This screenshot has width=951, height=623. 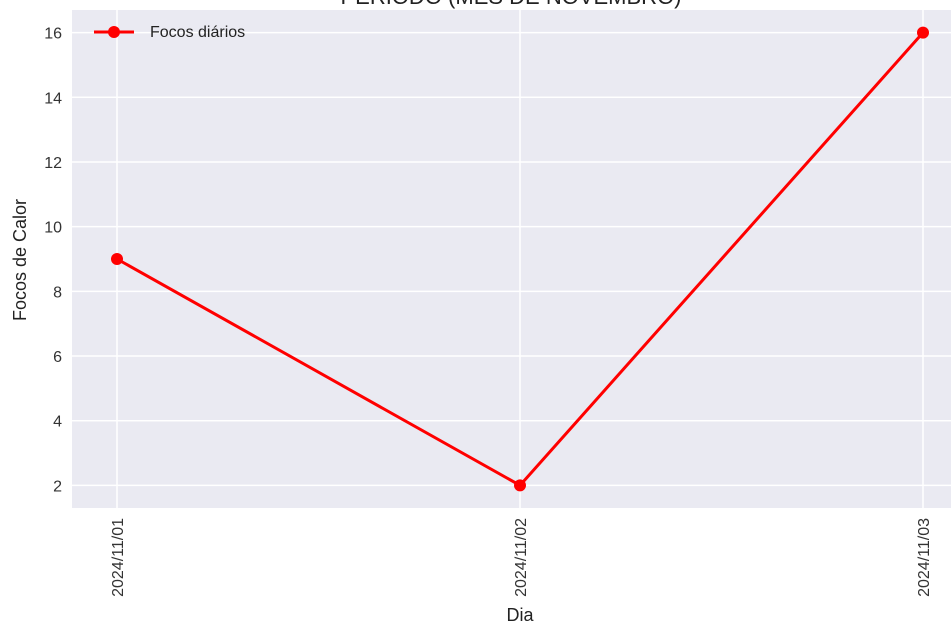 What do you see at coordinates (53, 228) in the screenshot?
I see `y-tick-label: 10` at bounding box center [53, 228].